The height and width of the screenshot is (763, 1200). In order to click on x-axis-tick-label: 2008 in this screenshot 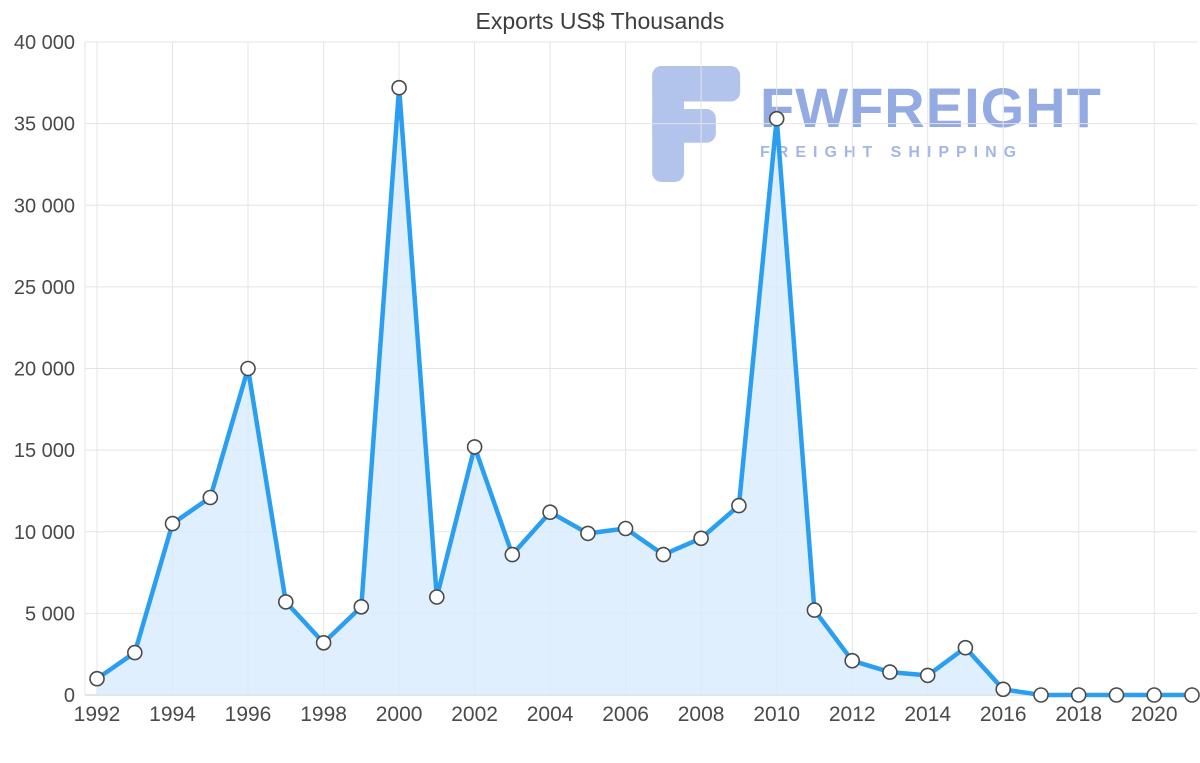, I will do `click(701, 714)`.